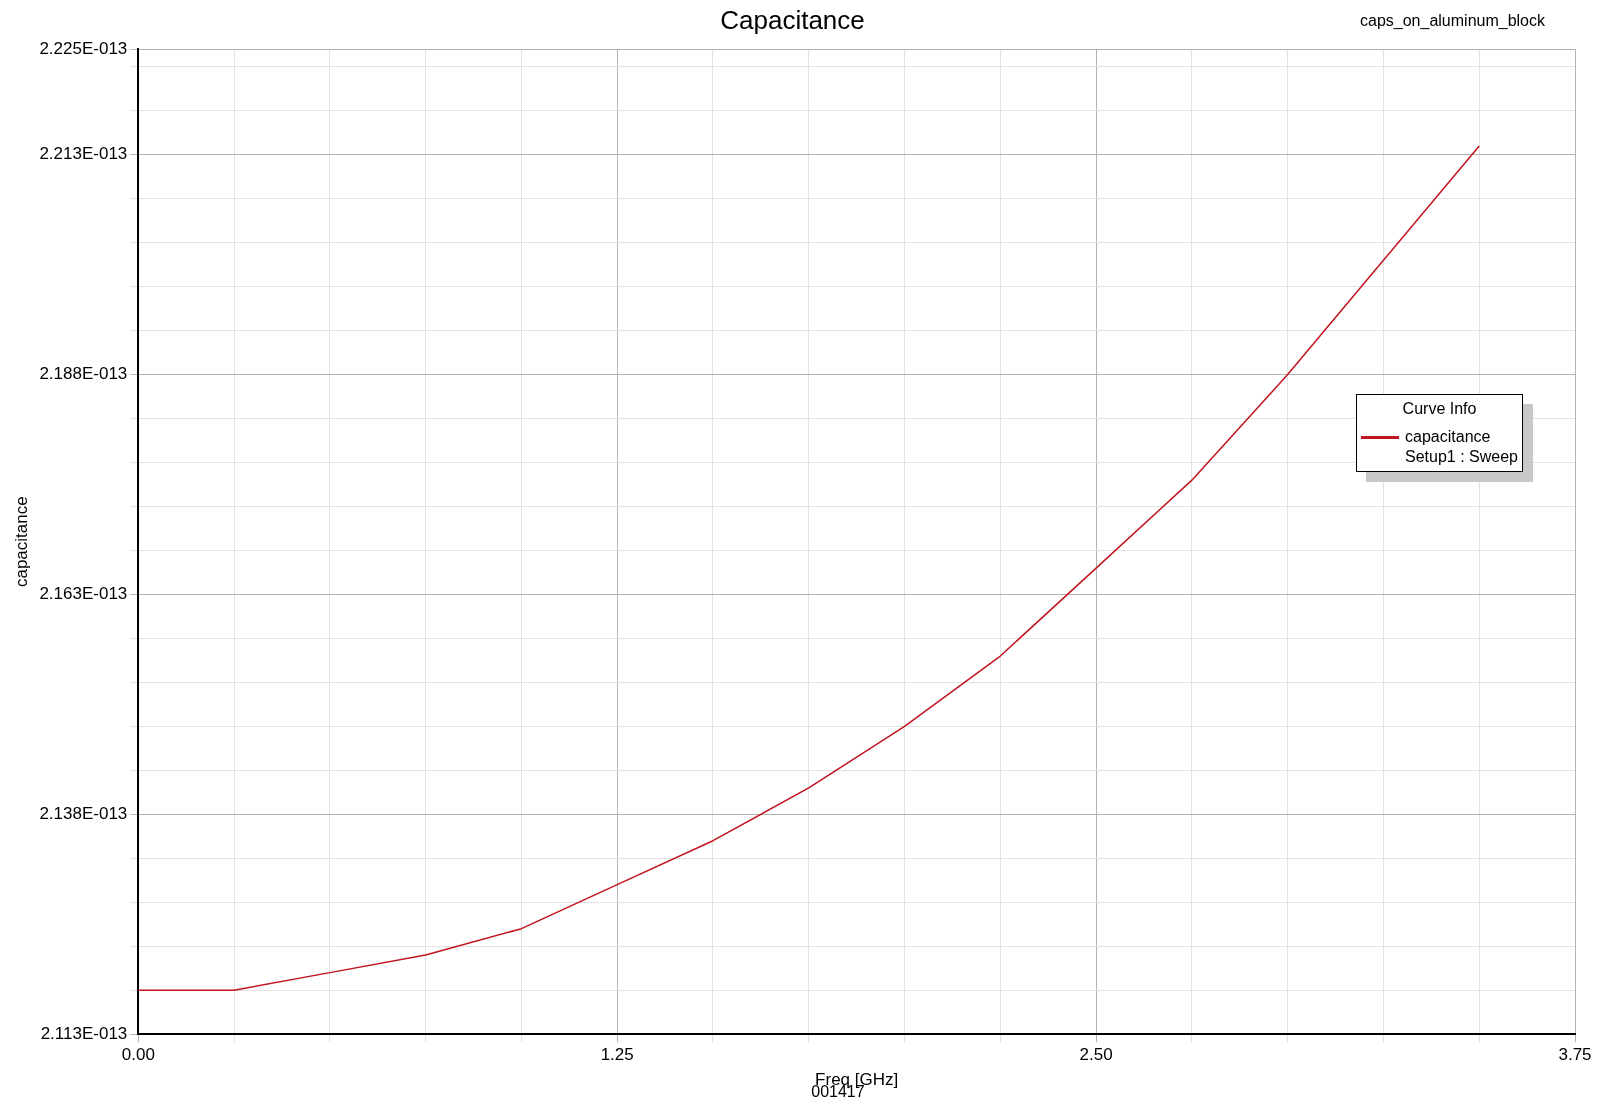 The image size is (1609, 1105). What do you see at coordinates (1096, 1055) in the screenshot?
I see `x-tick-label: 2.50` at bounding box center [1096, 1055].